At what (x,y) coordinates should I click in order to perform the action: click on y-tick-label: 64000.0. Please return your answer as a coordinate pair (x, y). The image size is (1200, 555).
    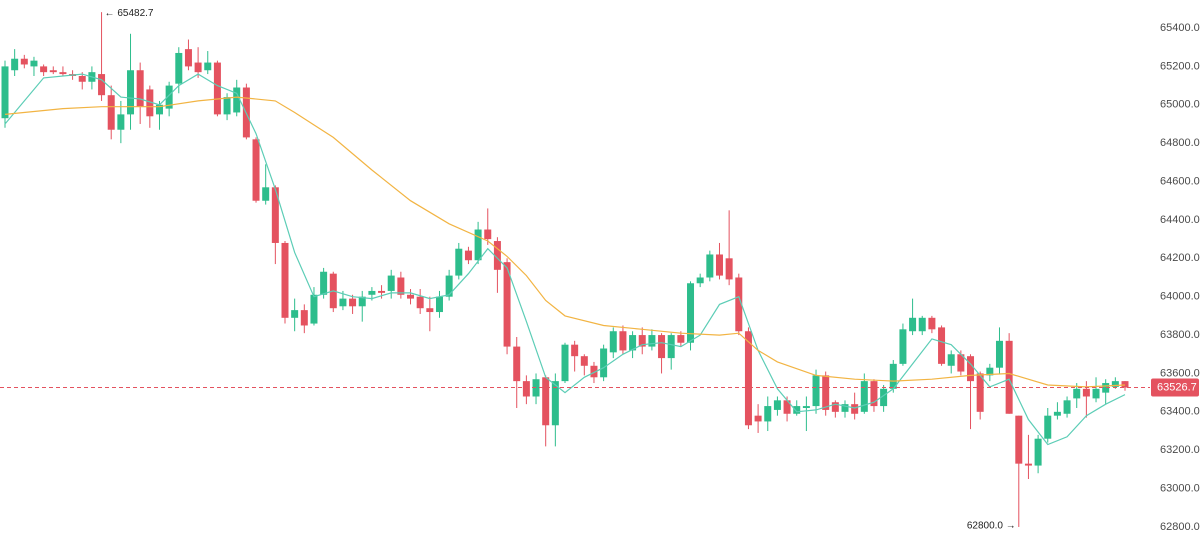
    Looking at the image, I should click on (1180, 297).